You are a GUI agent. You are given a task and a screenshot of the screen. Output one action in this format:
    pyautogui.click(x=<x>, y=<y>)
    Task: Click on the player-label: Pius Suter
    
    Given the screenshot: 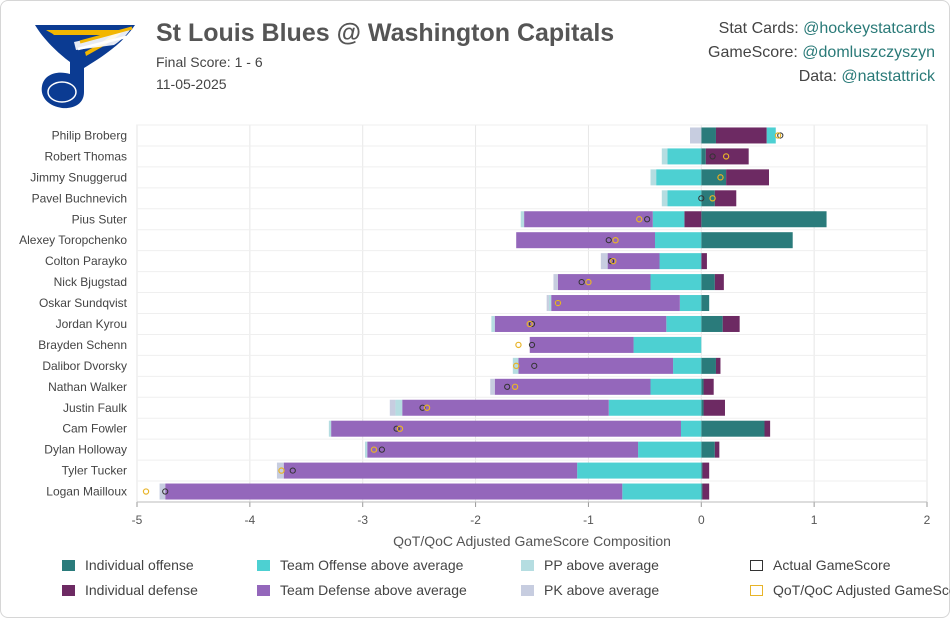 What is the action you would take?
    pyautogui.click(x=99, y=219)
    